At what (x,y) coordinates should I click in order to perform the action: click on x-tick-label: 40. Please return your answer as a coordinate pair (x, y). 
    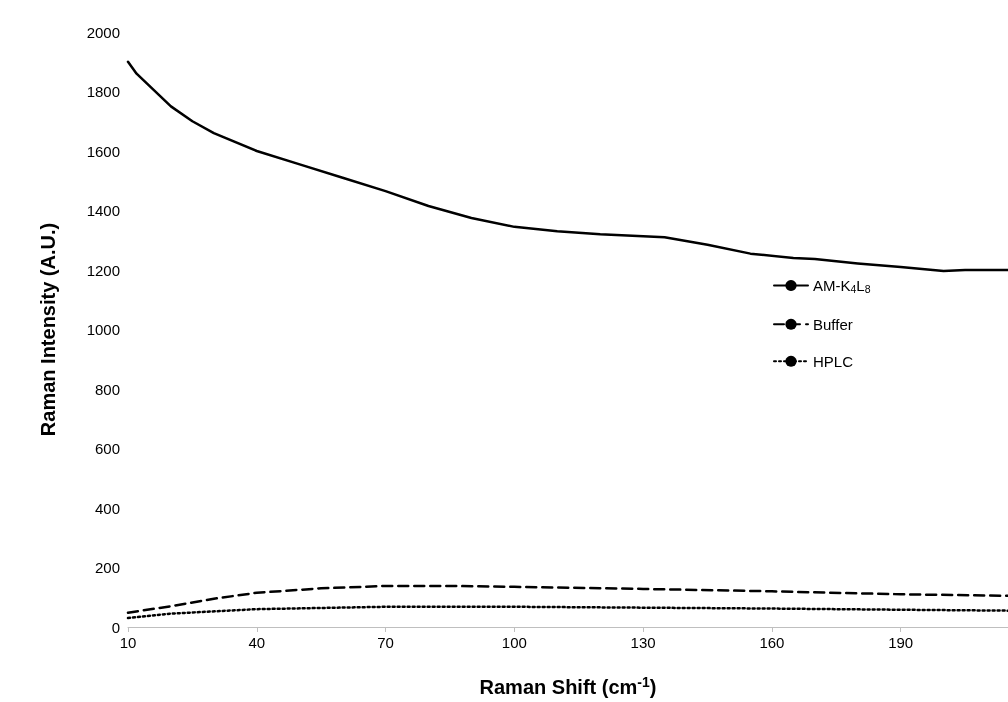
    Looking at the image, I should click on (257, 642).